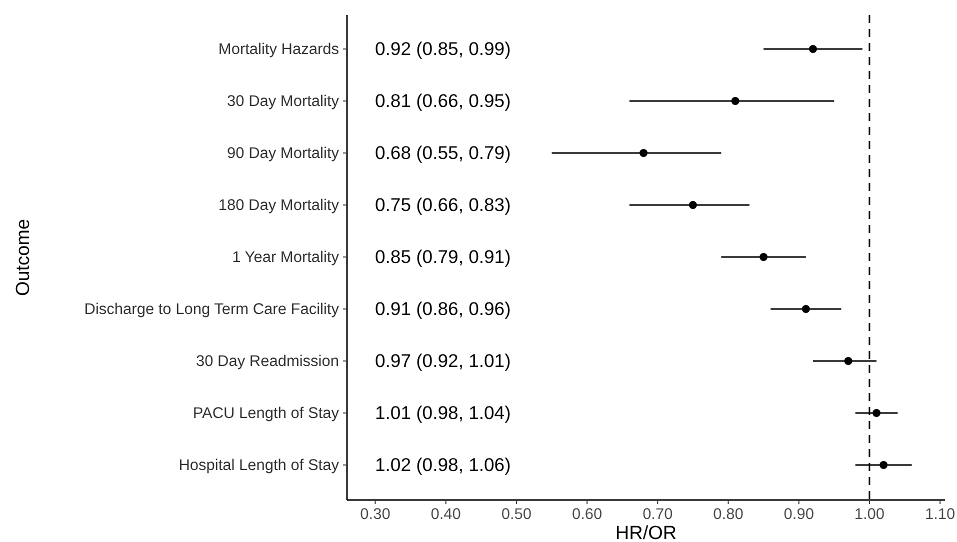 This screenshot has height=542, width=957. What do you see at coordinates (283, 101) in the screenshot?
I see `y-tick-label: 30 Day Mortality` at bounding box center [283, 101].